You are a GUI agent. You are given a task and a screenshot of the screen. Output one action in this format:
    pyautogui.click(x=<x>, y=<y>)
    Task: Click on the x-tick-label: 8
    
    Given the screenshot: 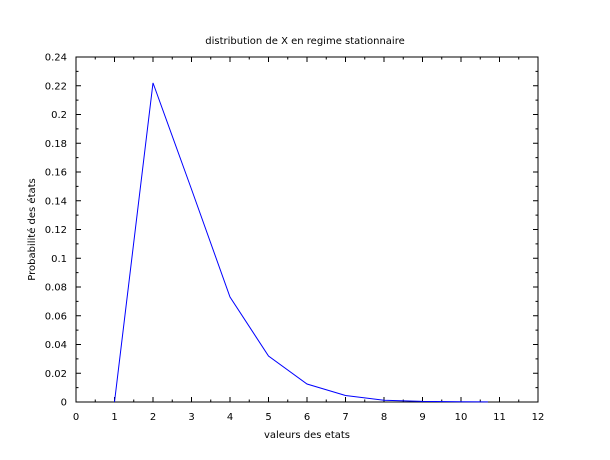 What is the action you would take?
    pyautogui.click(x=384, y=417)
    